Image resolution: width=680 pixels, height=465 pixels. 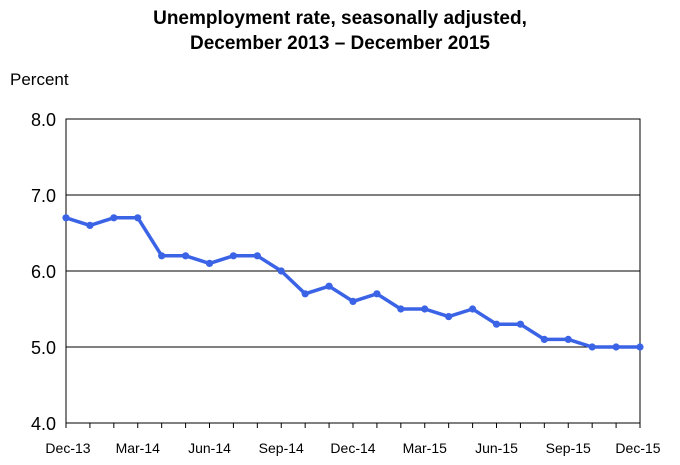 What do you see at coordinates (43, 424) in the screenshot?
I see `y-tick-label-4.0: 4.0` at bounding box center [43, 424].